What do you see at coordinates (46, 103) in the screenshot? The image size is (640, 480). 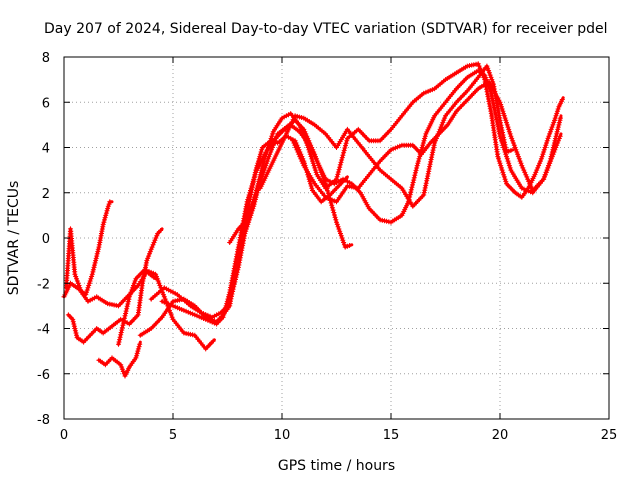 I see `y-tick-label: 6` at bounding box center [46, 103].